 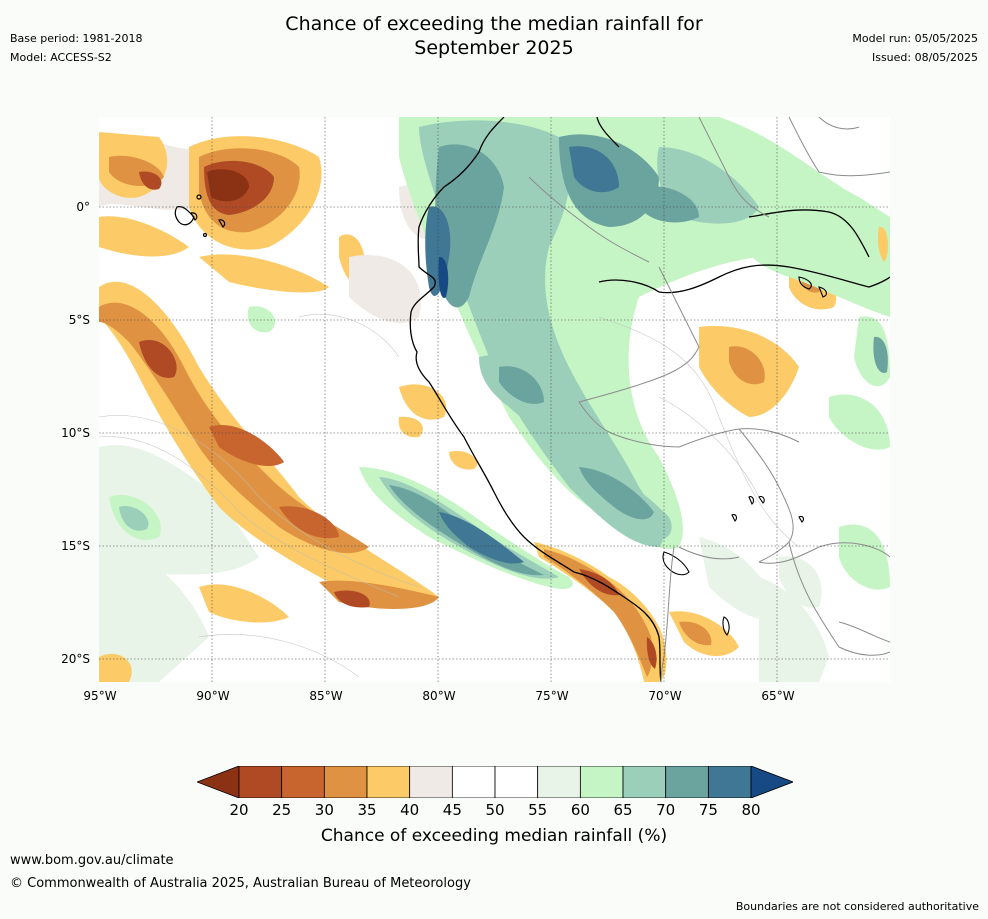 I want to click on model-run: Model run: 05/05/2025, so click(x=915, y=38).